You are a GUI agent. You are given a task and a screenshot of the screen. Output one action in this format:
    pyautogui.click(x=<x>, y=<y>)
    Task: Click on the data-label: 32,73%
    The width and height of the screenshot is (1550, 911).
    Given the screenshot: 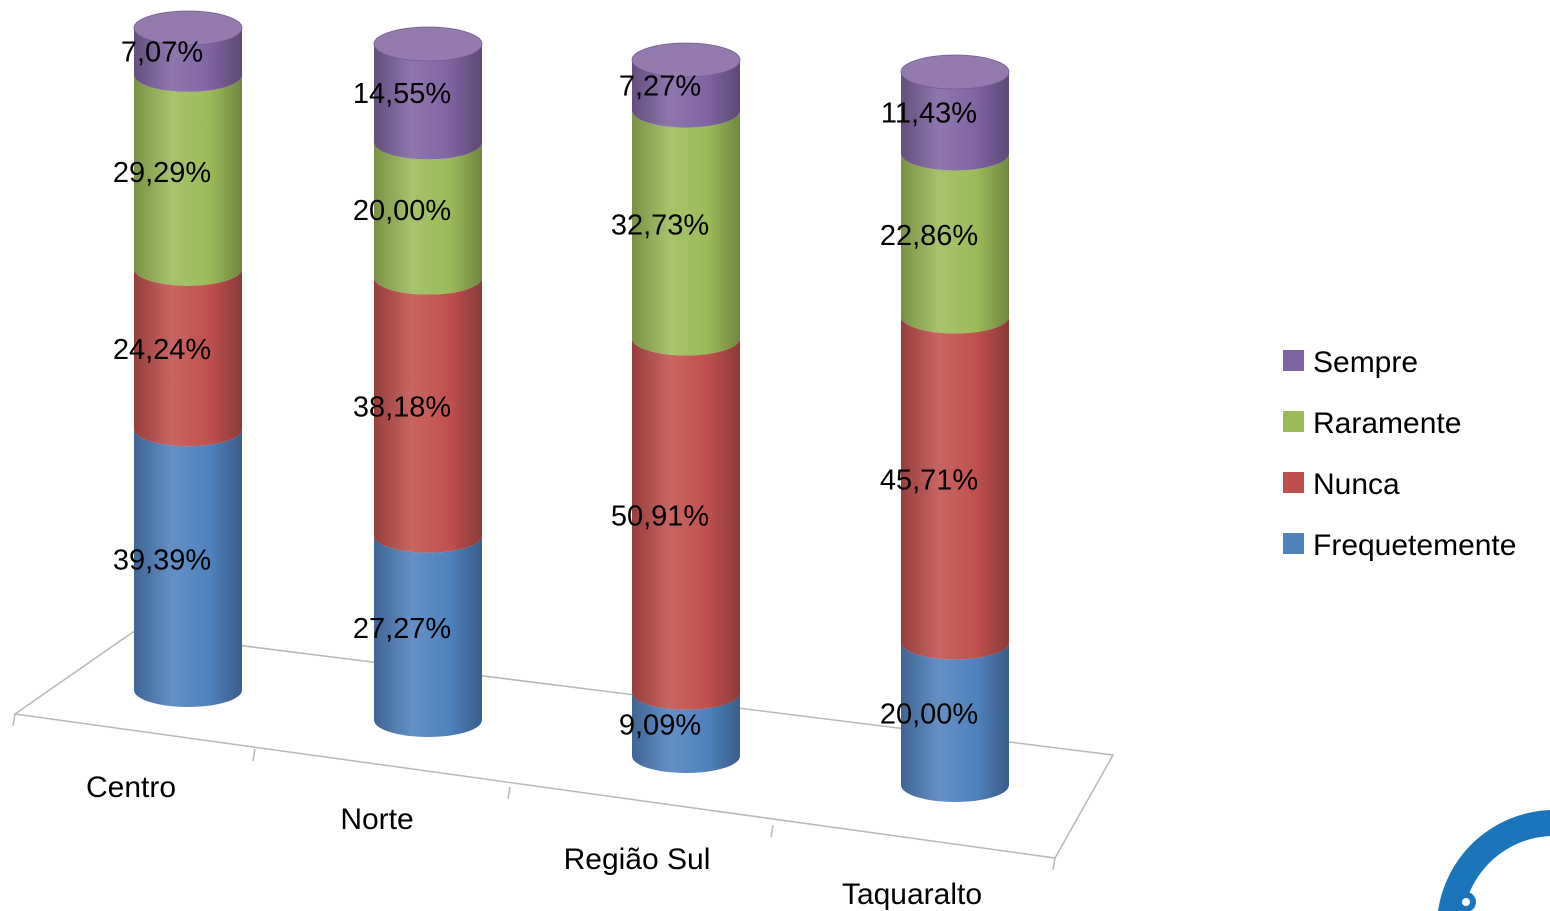 What is the action you would take?
    pyautogui.click(x=660, y=225)
    